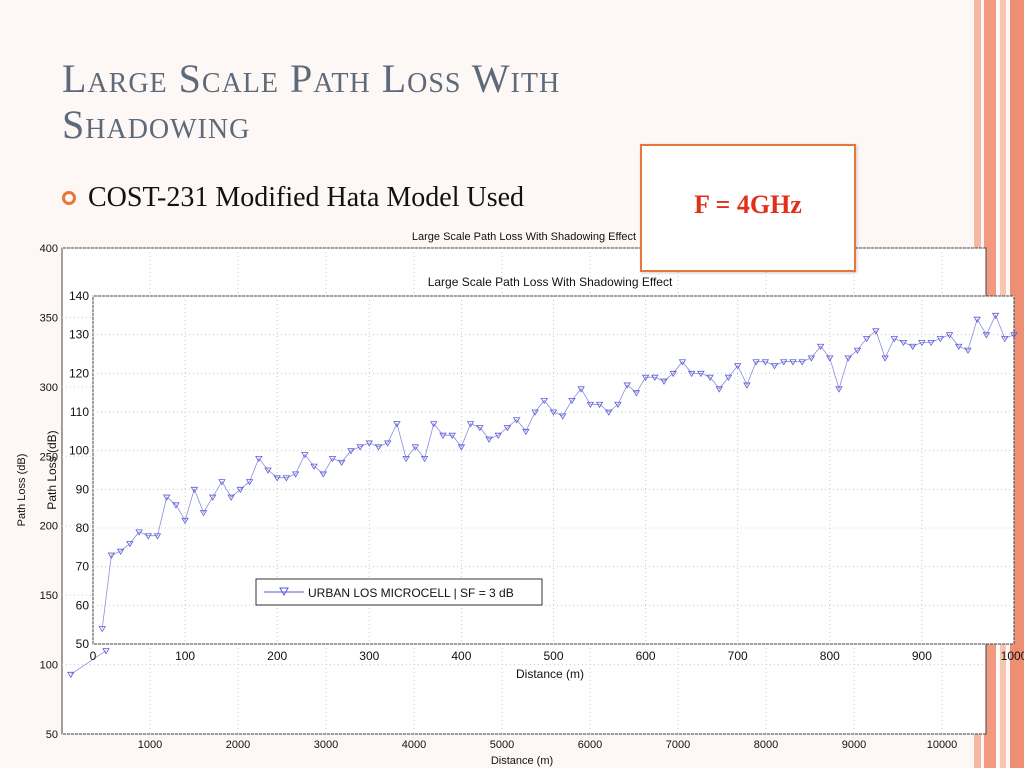 Image resolution: width=1024 pixels, height=768 pixels. Describe the element at coordinates (156, 124) in the screenshot. I see `slide-title-line2: Shadowing` at that location.